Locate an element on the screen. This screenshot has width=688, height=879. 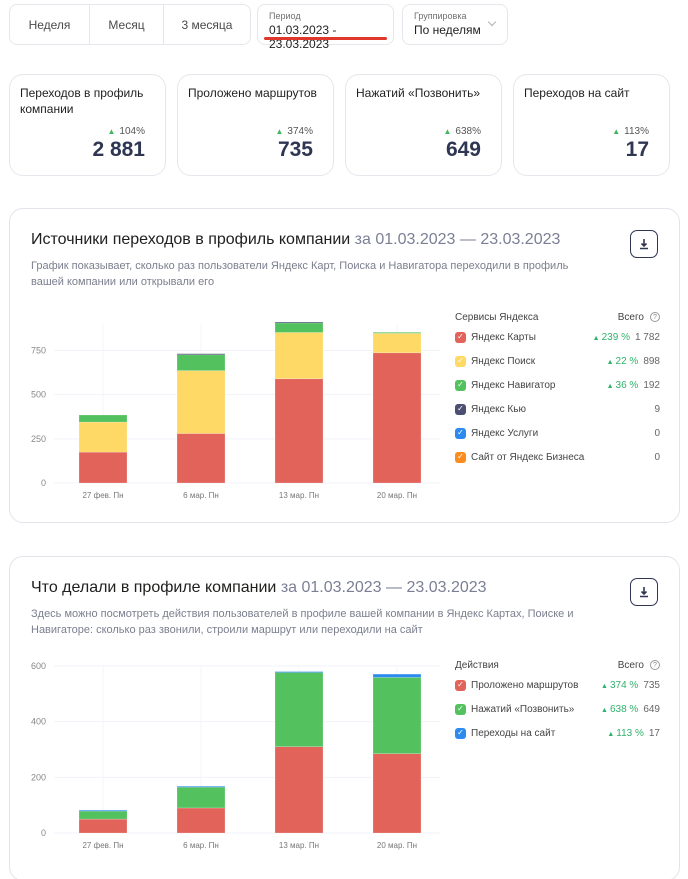
legend-item: ✓ Сайт от Яндекс Бизнеса 0 is located at coordinates (557, 457).